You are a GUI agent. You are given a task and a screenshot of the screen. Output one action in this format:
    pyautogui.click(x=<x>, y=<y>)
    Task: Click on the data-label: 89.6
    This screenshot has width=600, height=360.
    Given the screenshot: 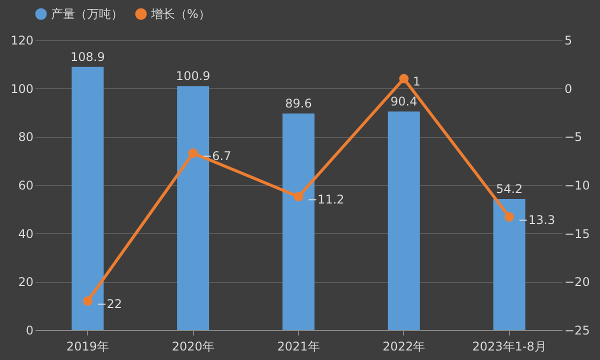 What is the action you would take?
    pyautogui.click(x=298, y=103)
    